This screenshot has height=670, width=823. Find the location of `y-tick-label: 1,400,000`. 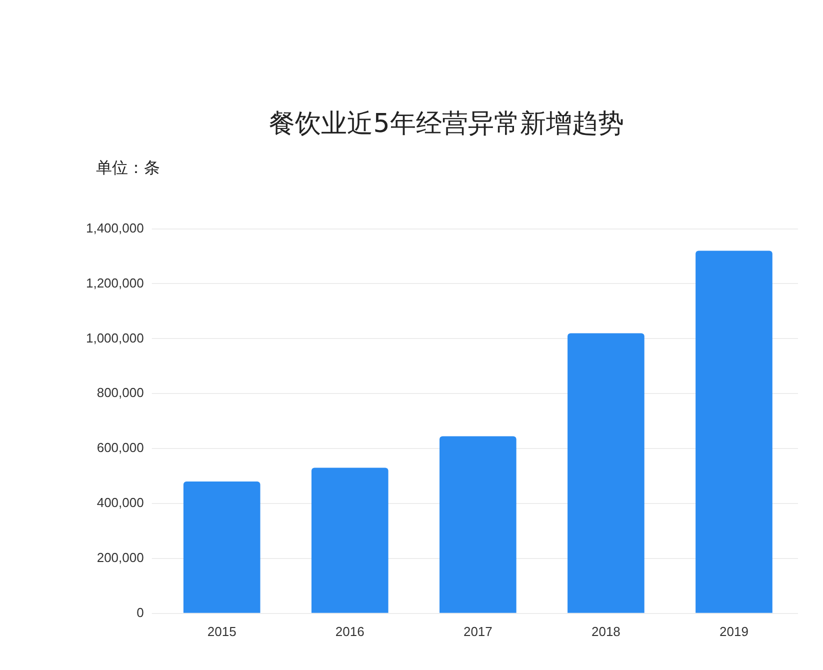

y-tick-label: 1,400,000 is located at coordinates (115, 228).